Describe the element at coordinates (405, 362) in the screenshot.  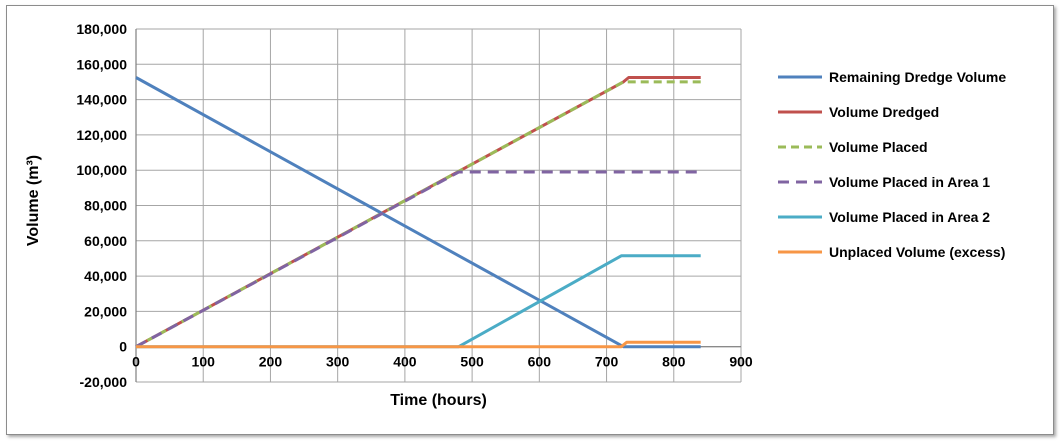
I see `x-tick-label: 400` at that location.